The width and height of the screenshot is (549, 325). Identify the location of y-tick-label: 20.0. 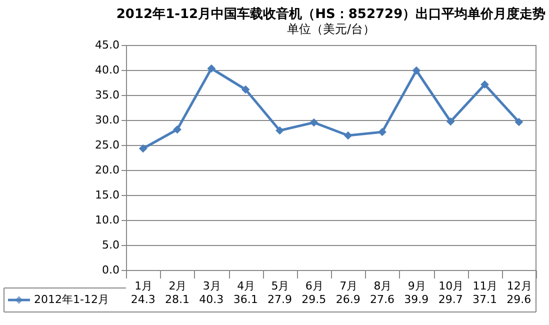
(107, 170).